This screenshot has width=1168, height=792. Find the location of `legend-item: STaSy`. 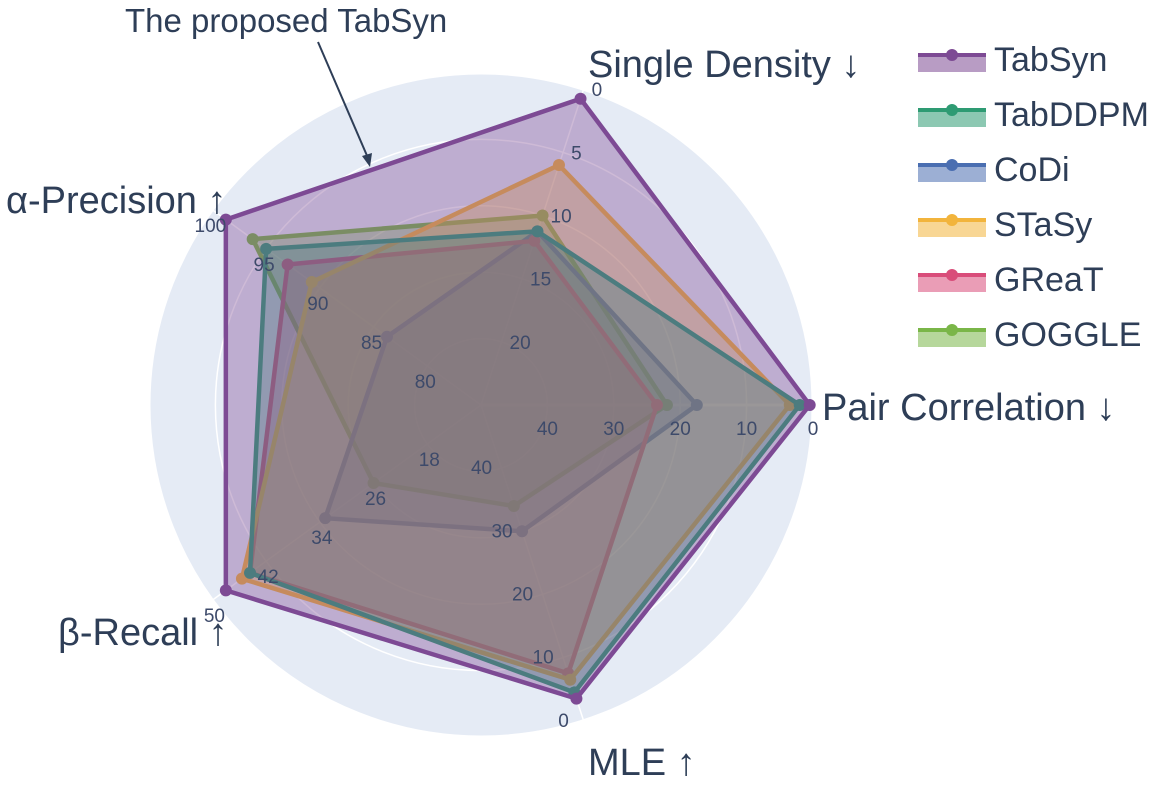

legend-item: STaSy is located at coordinates (1005, 225).